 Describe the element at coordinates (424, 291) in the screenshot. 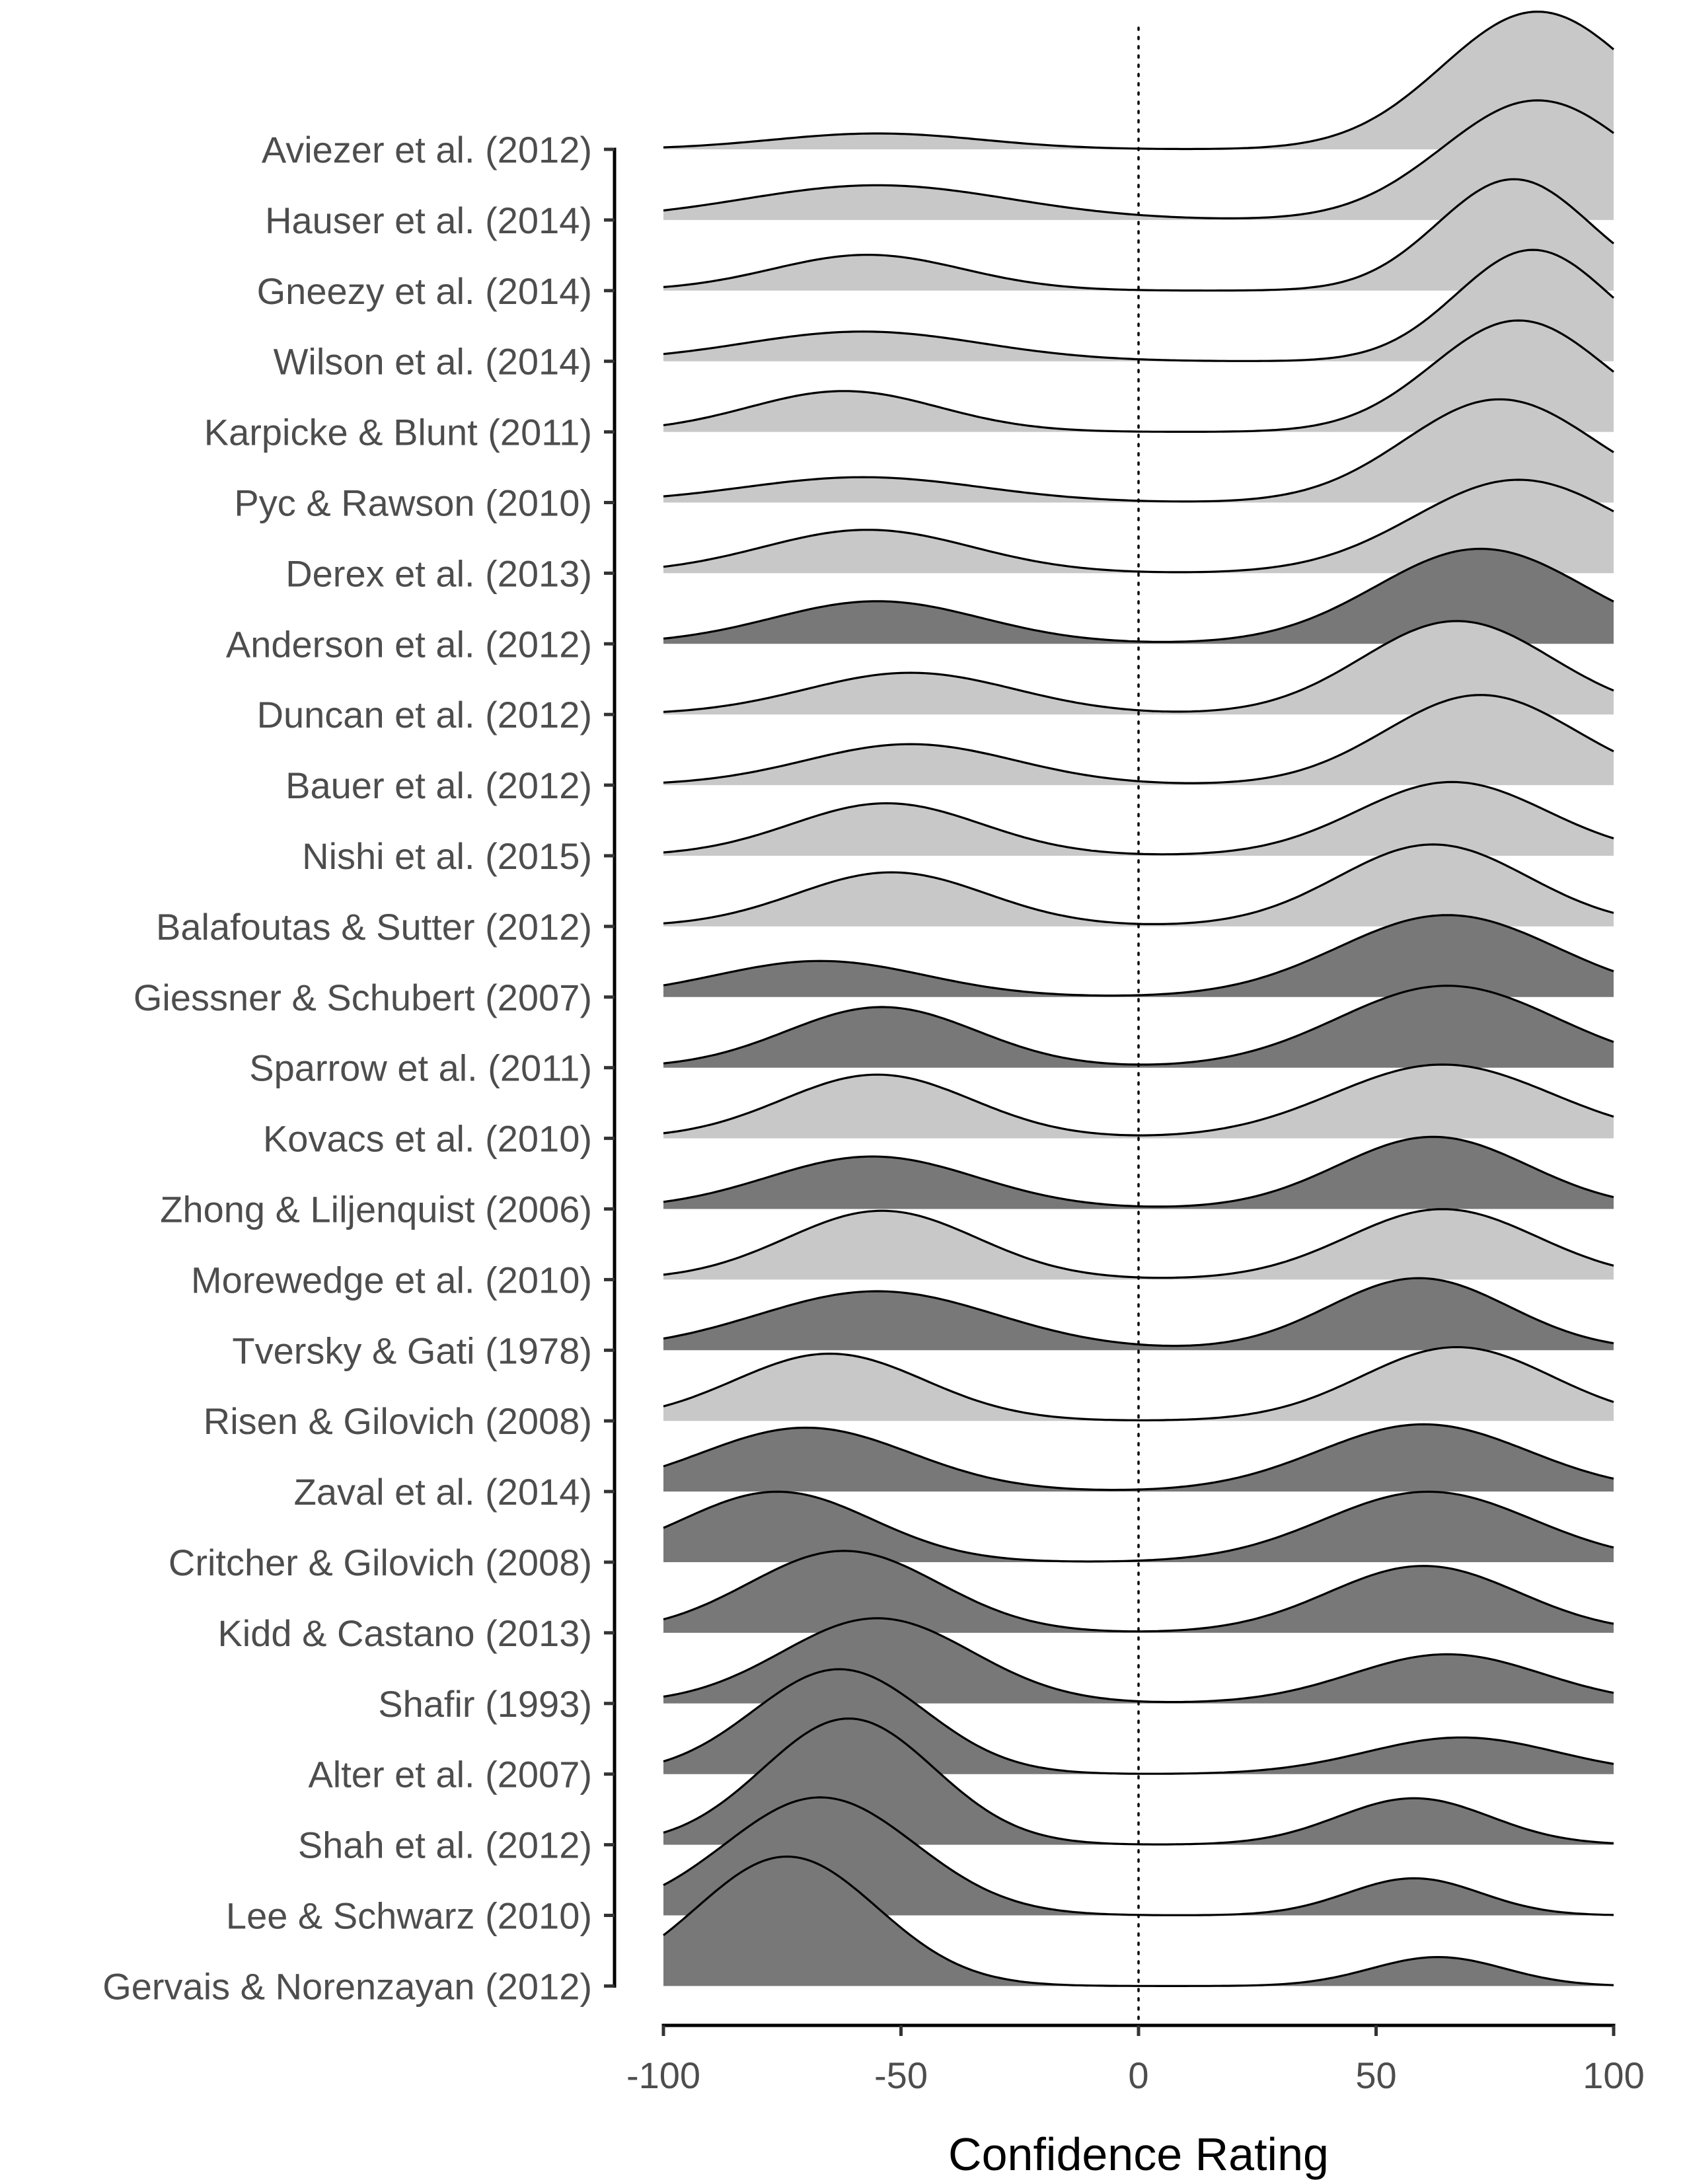

I see `y-tick-label-3: Gneezy et al. (2014)` at that location.